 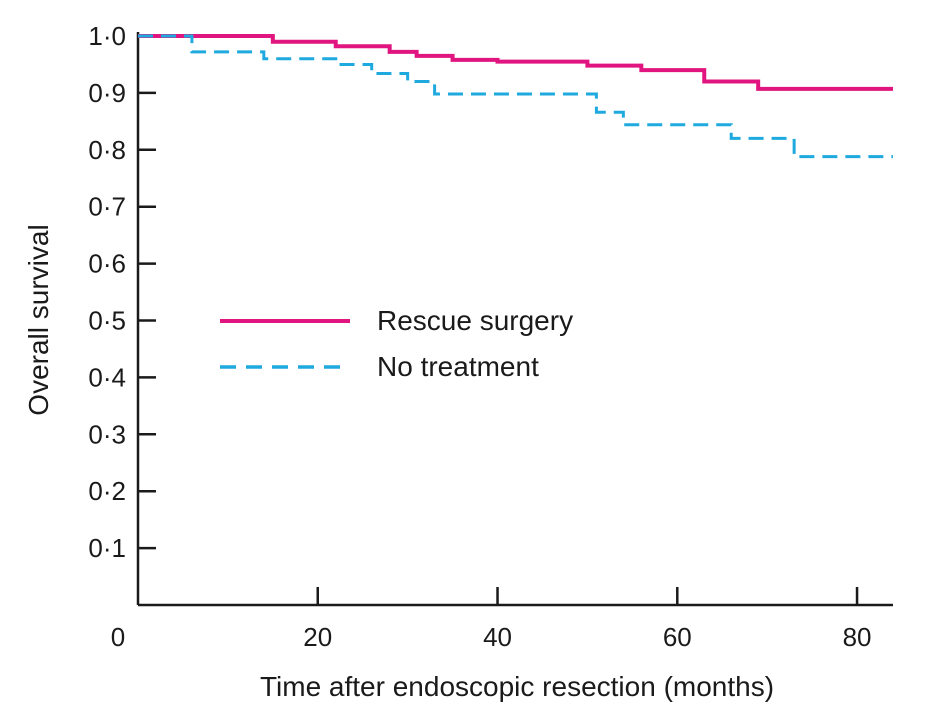 I want to click on y-ticks: 0·1 0·2 0·3 0·4 0·5 0·6 0·7 0·8 0·9 1·0, so click(x=122, y=292).